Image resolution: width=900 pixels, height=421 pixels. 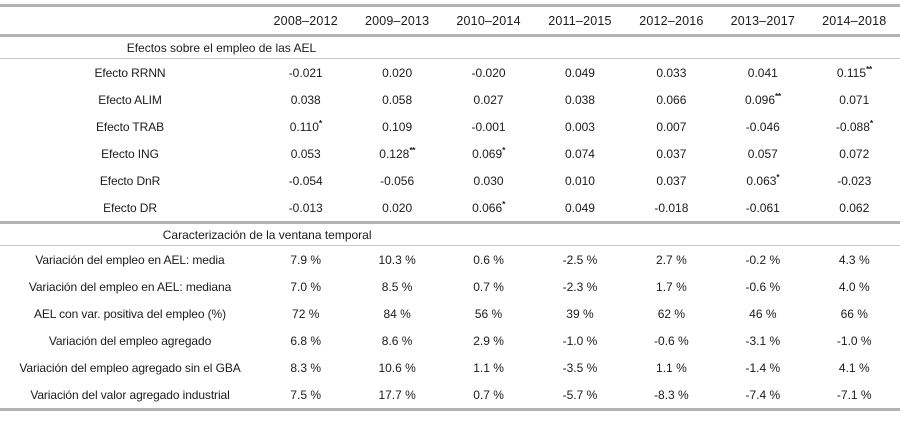 What do you see at coordinates (130, 153) in the screenshot?
I see `row-label: Efecto ING` at bounding box center [130, 153].